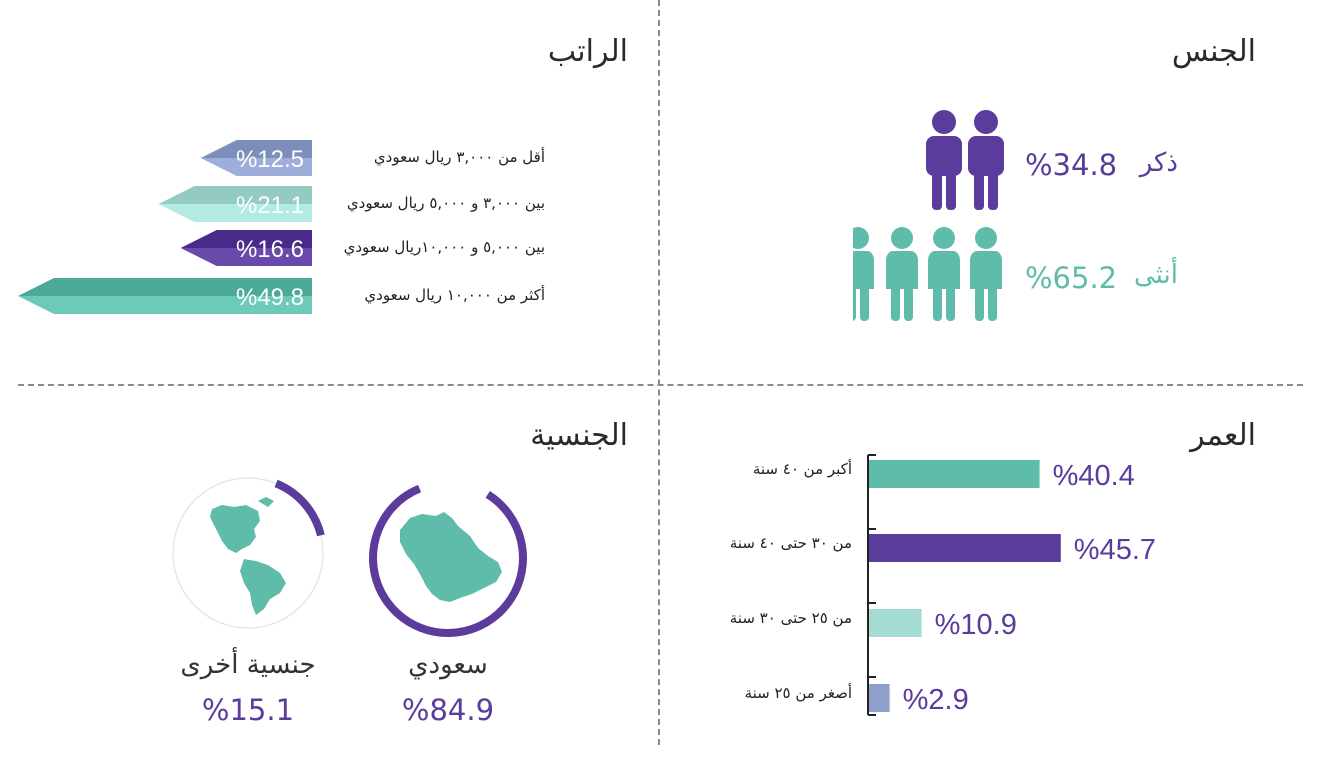 The height and width of the screenshot is (773, 1319). What do you see at coordinates (451, 557) in the screenshot?
I see `saudi-map-icon` at bounding box center [451, 557].